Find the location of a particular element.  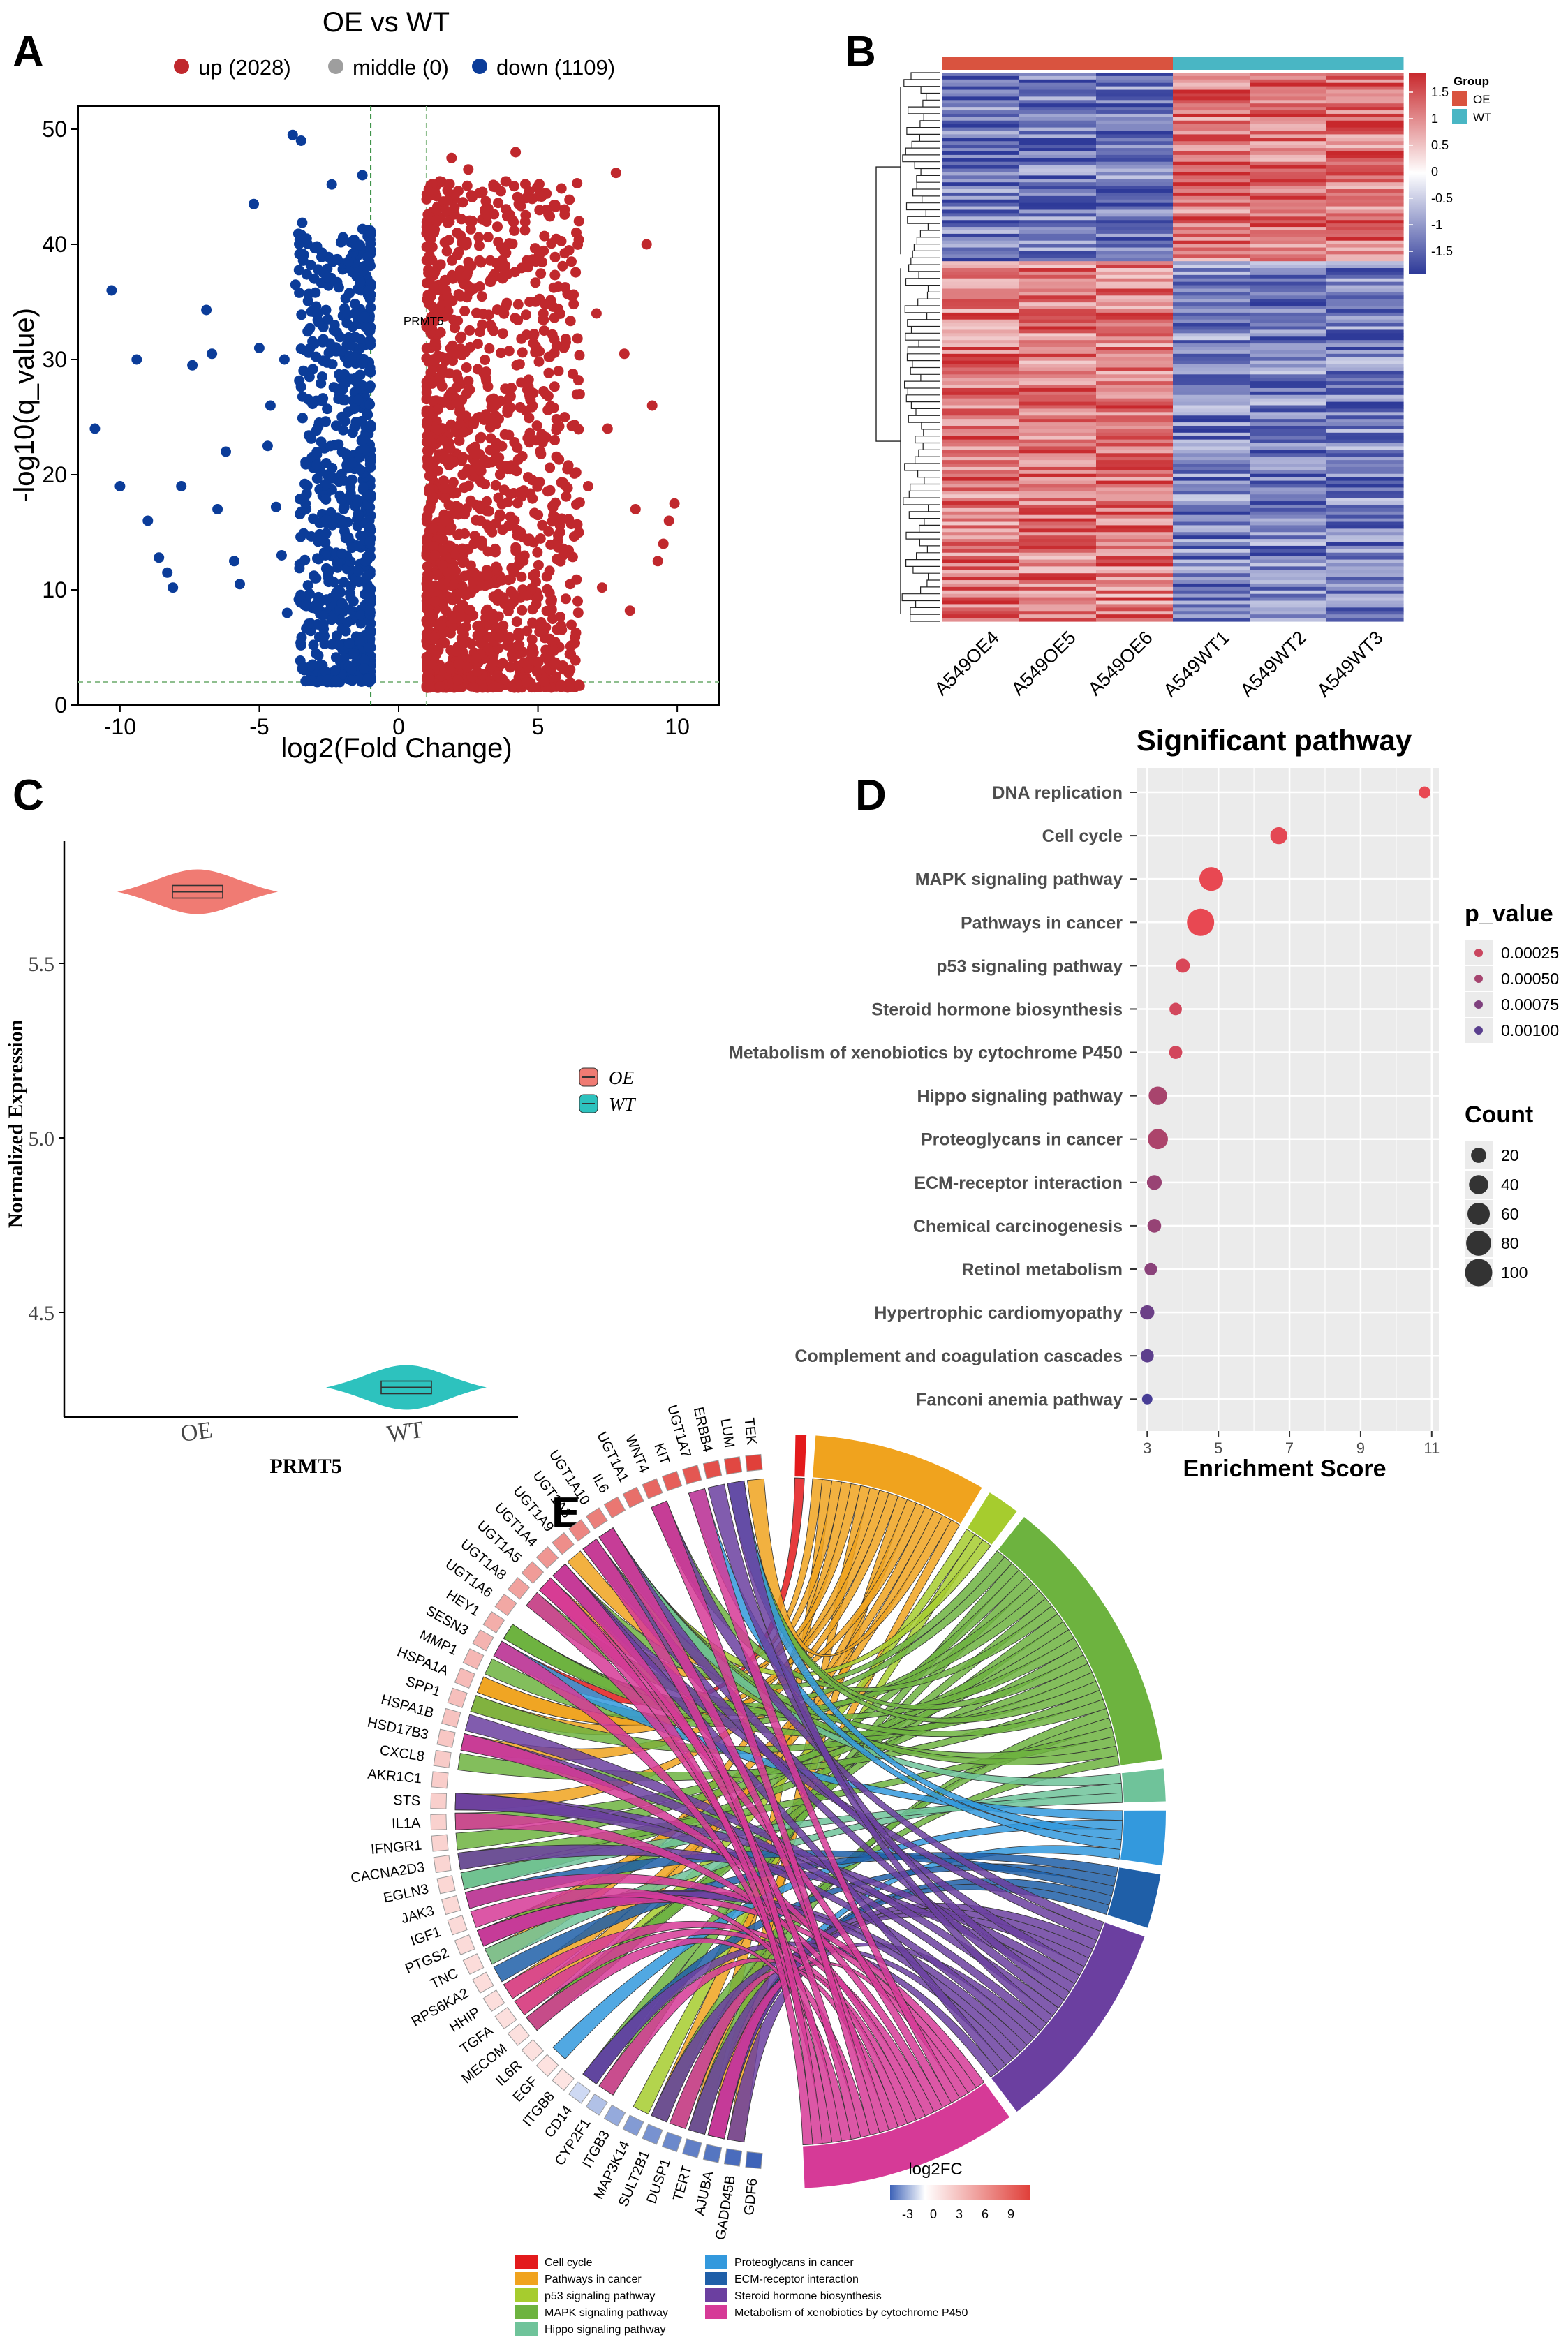

group-legend-wt-label: WT is located at coordinates (1482, 117).